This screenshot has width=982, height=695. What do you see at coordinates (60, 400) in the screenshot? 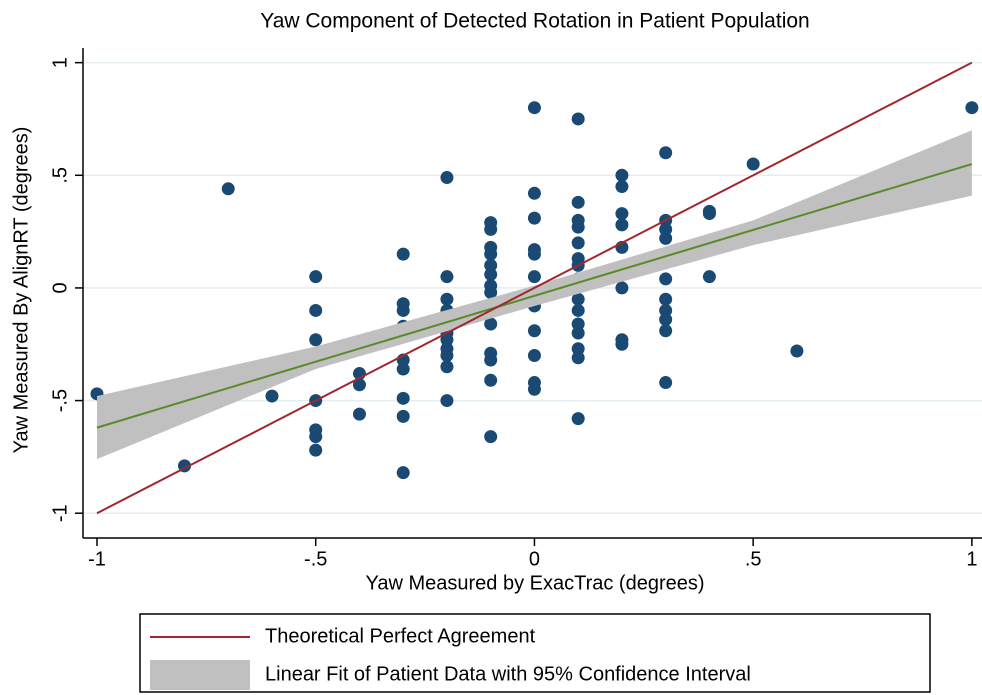
I see `y-tick-label: -.5` at bounding box center [60, 400].